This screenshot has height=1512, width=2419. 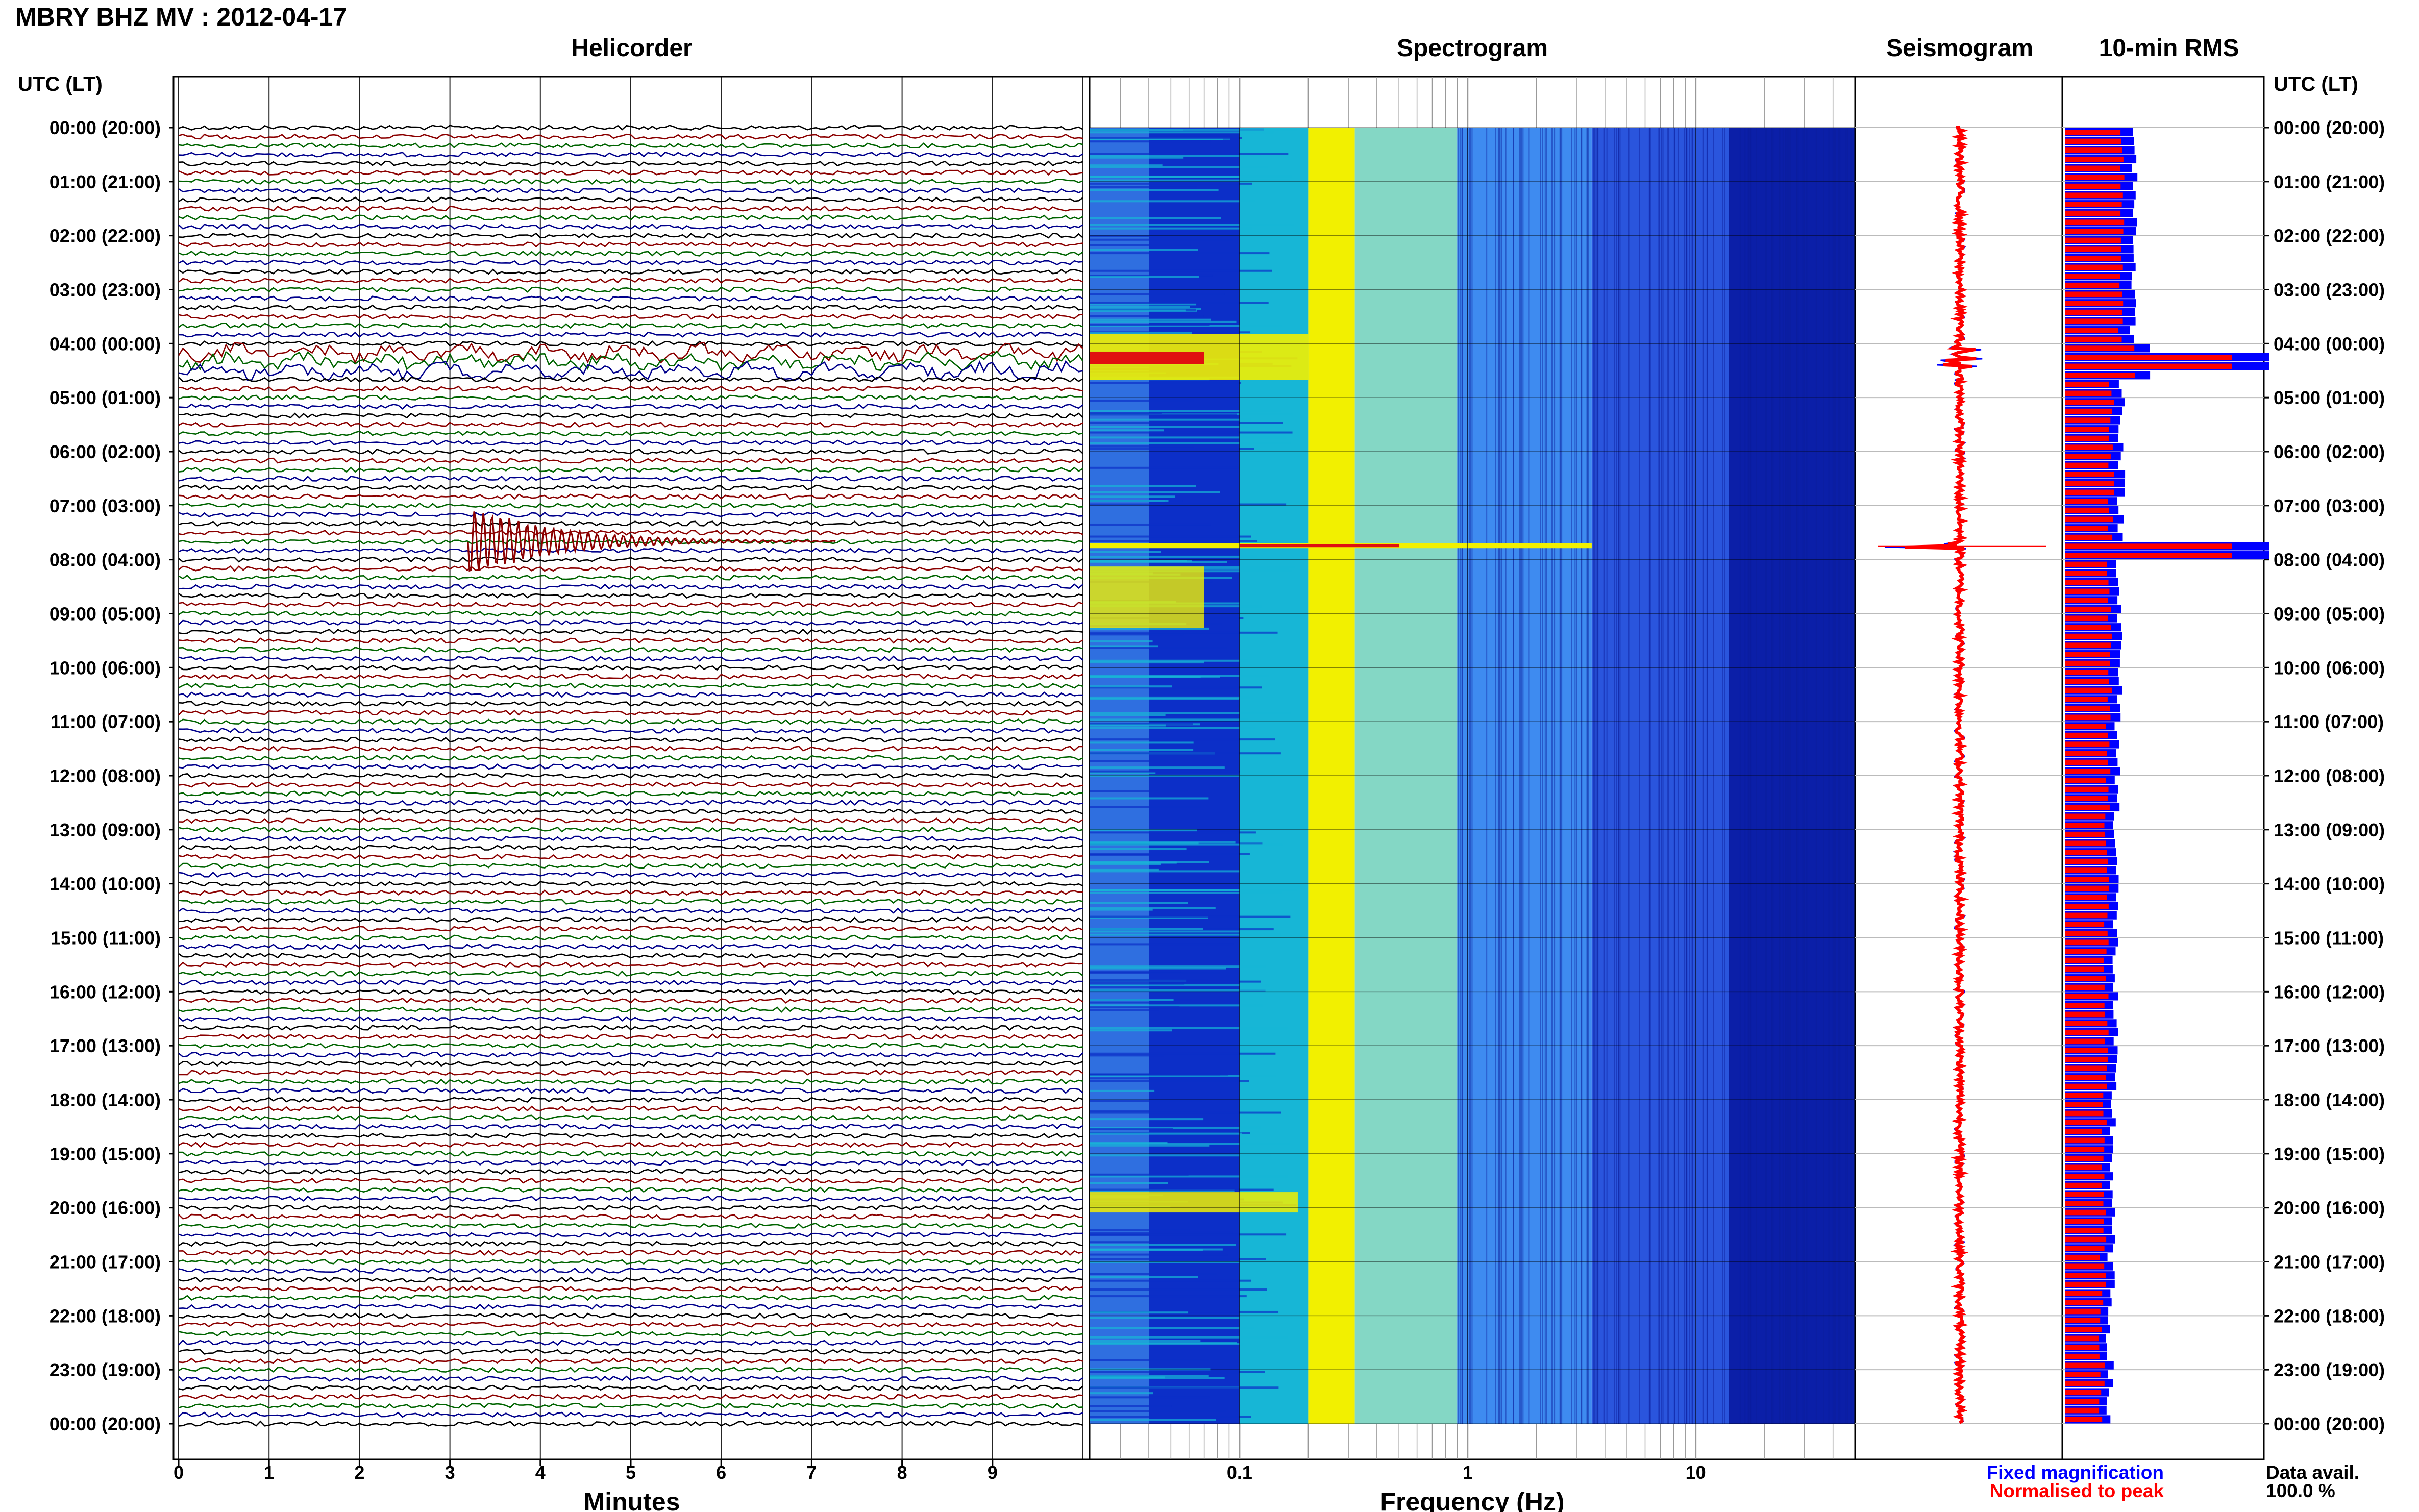 What do you see at coordinates (105, 1262) in the screenshot?
I see `time-tick-left: 21:00 (17:00)` at bounding box center [105, 1262].